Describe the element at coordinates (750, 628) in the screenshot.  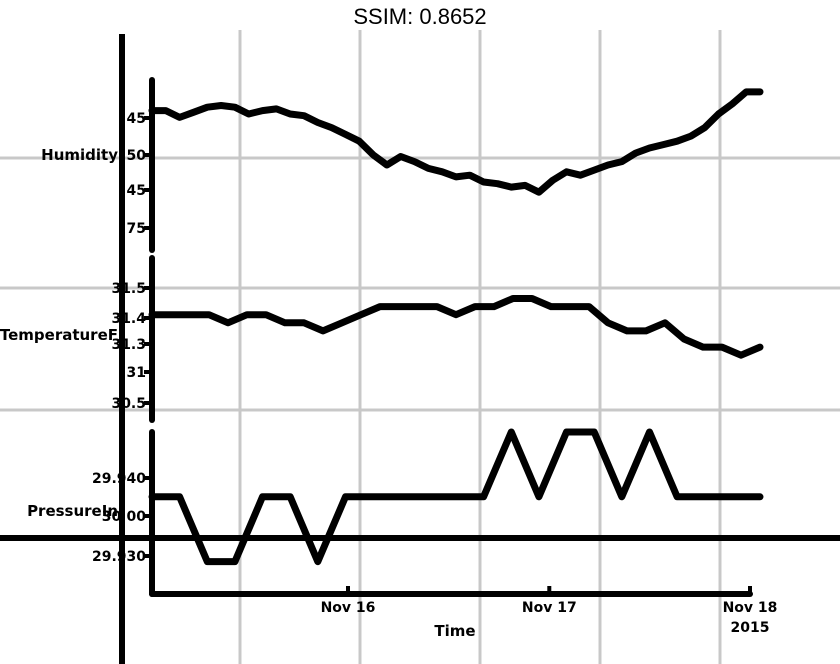
I see `xtick-label-2-sub: 2015` at that location.